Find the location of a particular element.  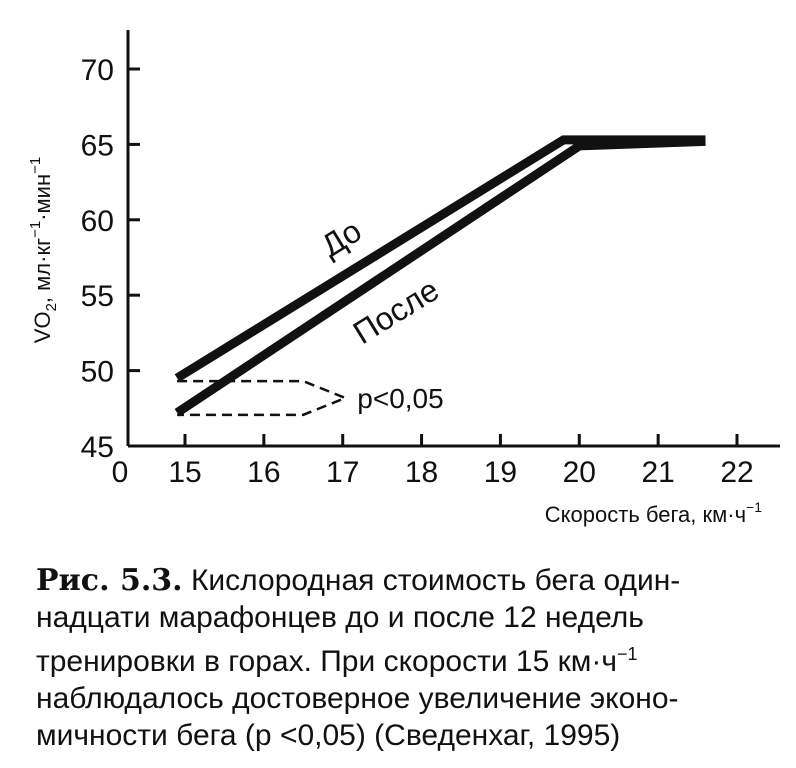

y-tick-label: 65 is located at coordinates (97, 145).